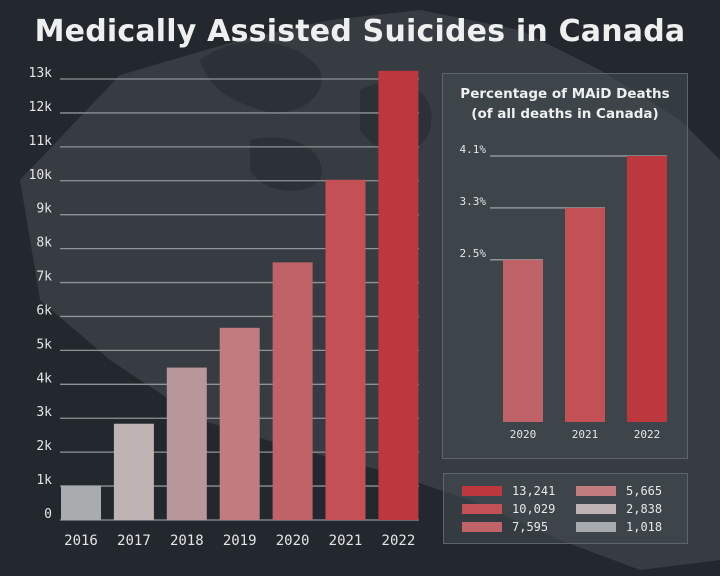 The width and height of the screenshot is (720, 576). What do you see at coordinates (647, 434) in the screenshot?
I see `inset-x-tick-label: 2022` at bounding box center [647, 434].